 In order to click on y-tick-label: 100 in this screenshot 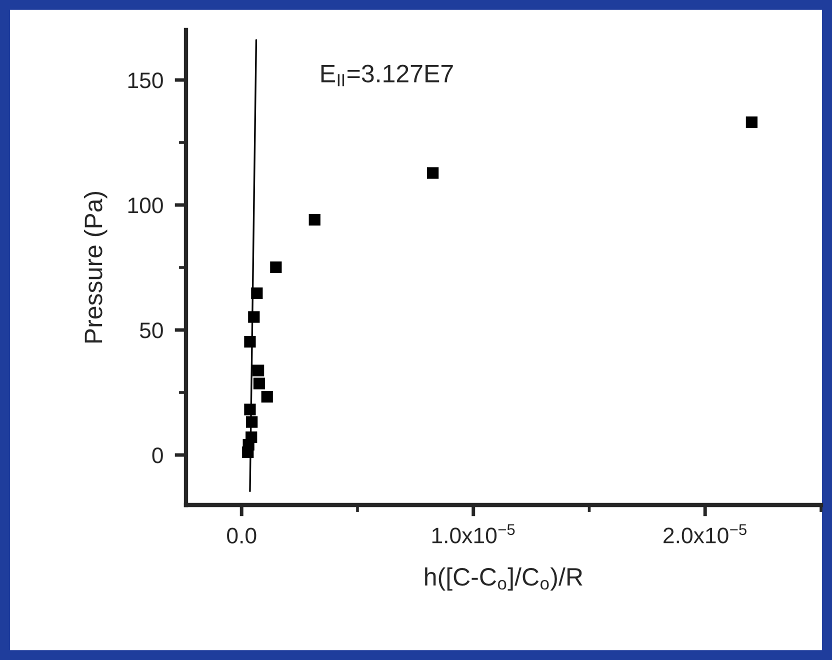, I will do `click(145, 206)`.